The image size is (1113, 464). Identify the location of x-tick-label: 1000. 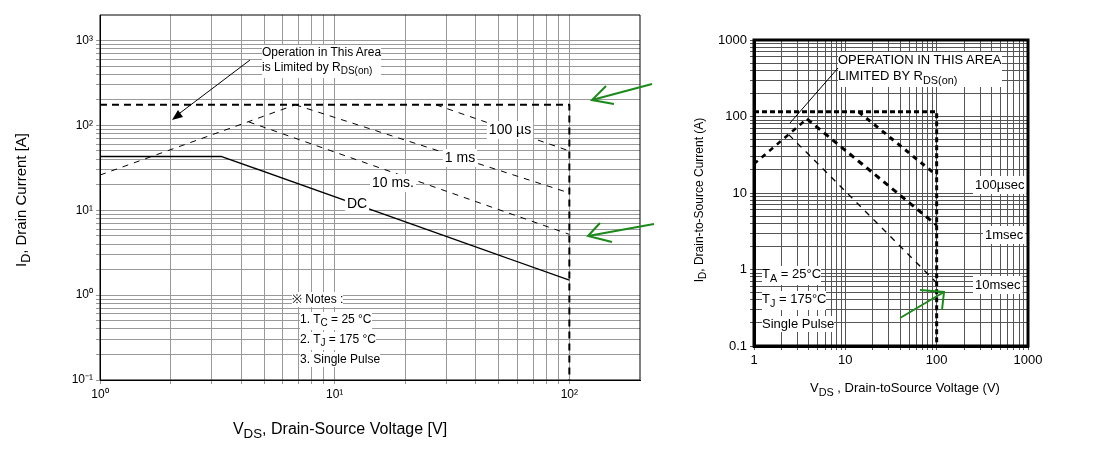
(1028, 360).